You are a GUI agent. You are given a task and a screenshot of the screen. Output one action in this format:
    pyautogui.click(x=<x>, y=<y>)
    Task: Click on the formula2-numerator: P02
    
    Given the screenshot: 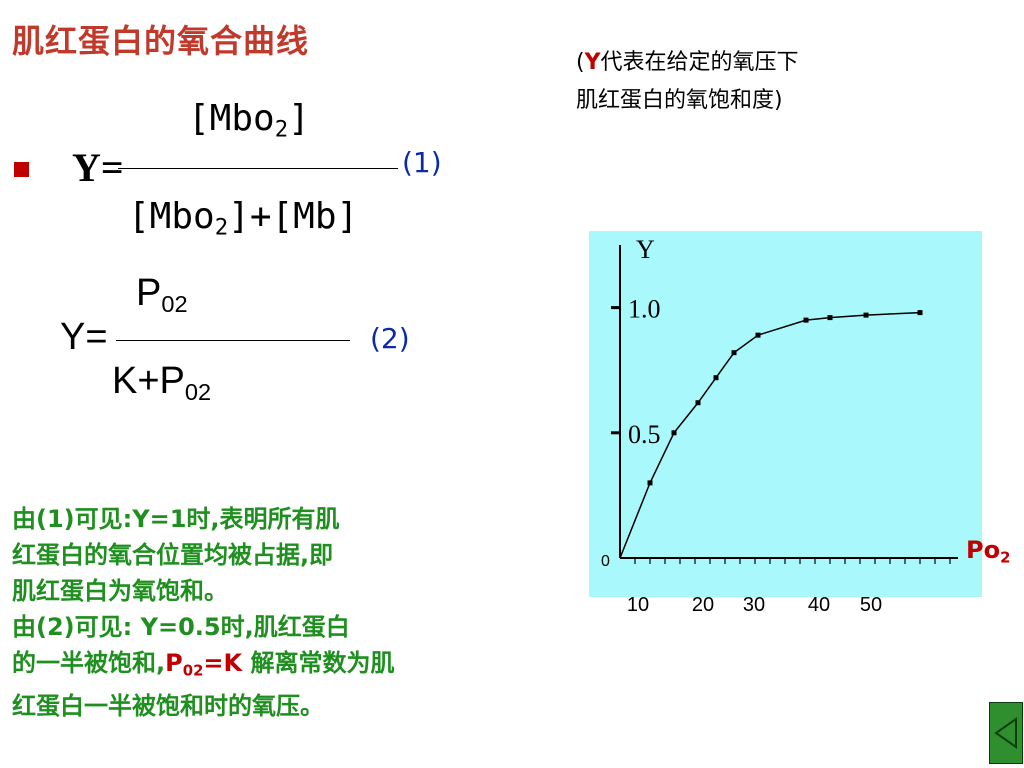 What is the action you would take?
    pyautogui.click(x=162, y=295)
    